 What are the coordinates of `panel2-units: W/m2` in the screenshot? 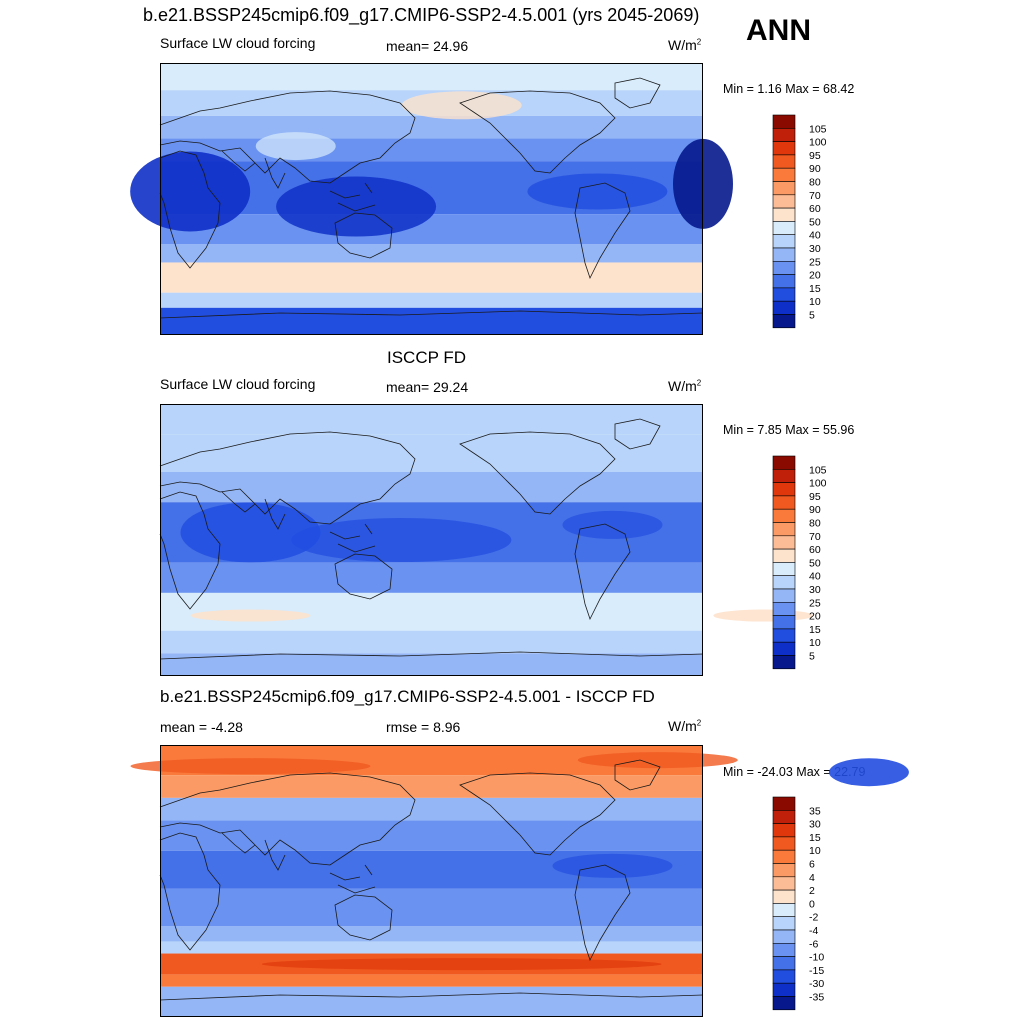 It's located at (685, 386).